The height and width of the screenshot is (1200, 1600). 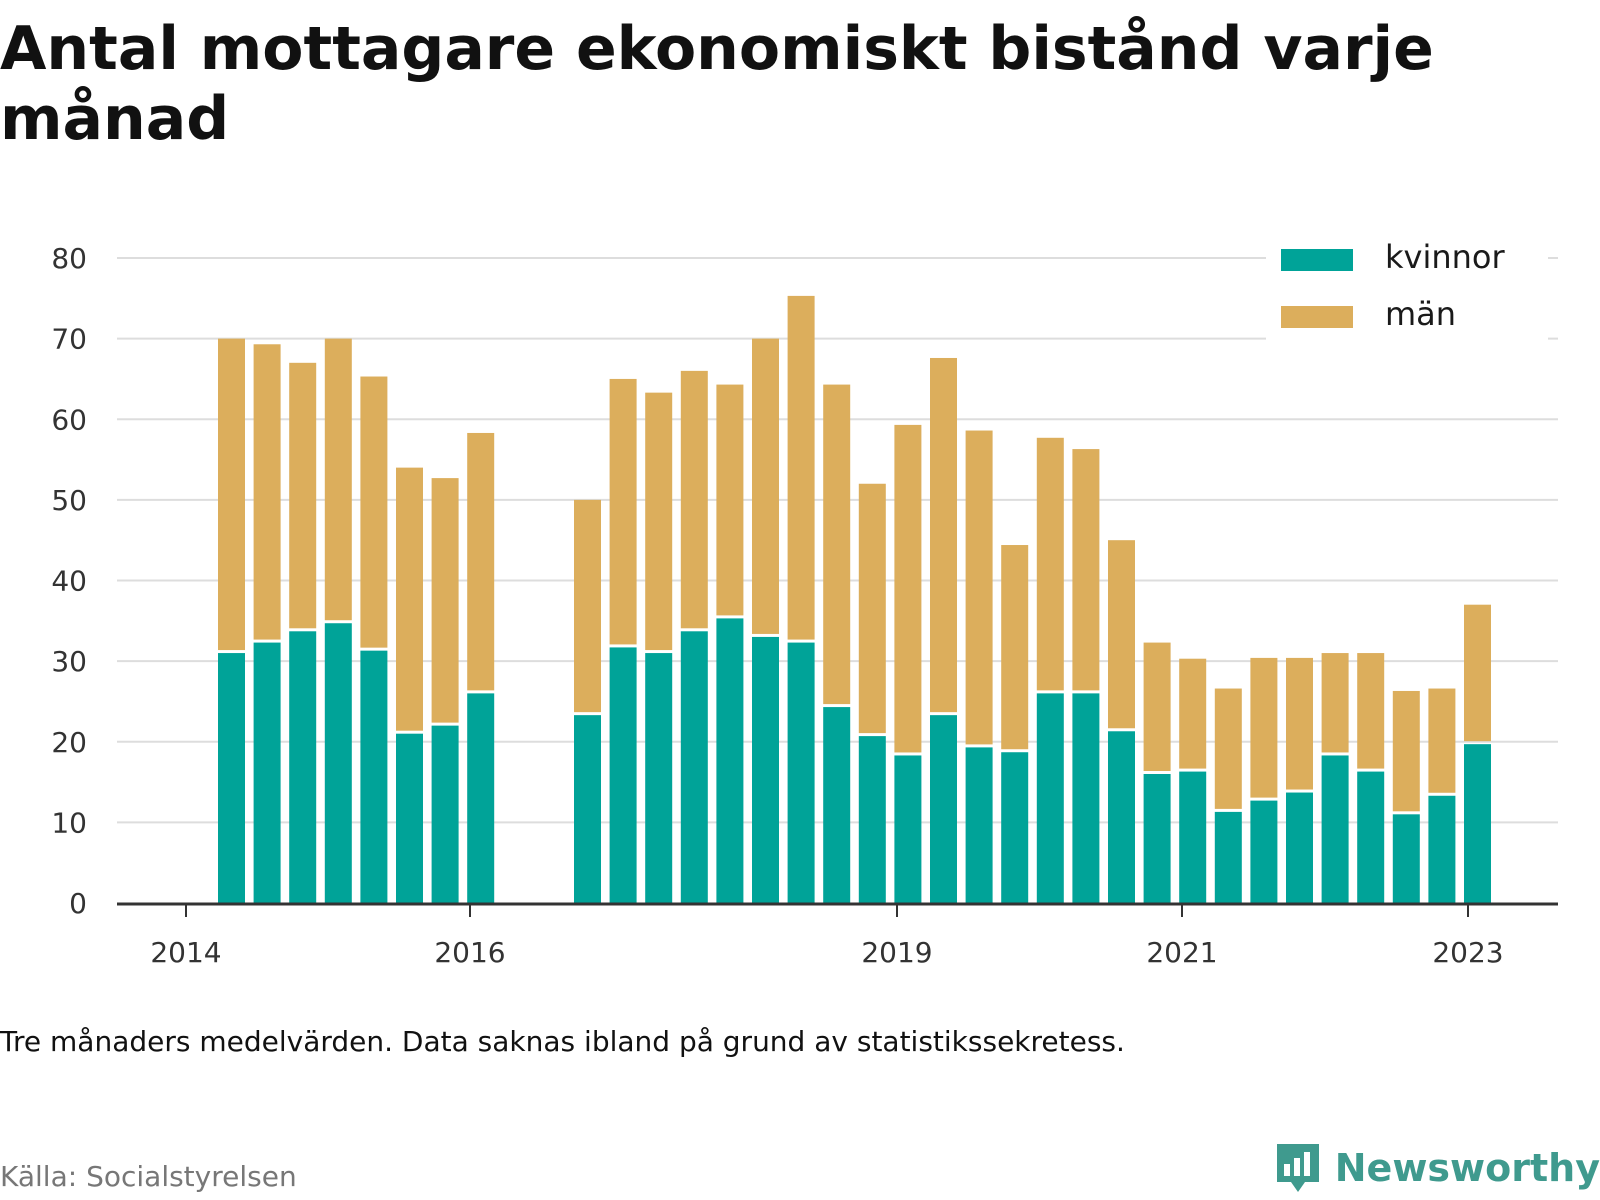 I want to click on legend: kvinnor män, so click(x=1407, y=296).